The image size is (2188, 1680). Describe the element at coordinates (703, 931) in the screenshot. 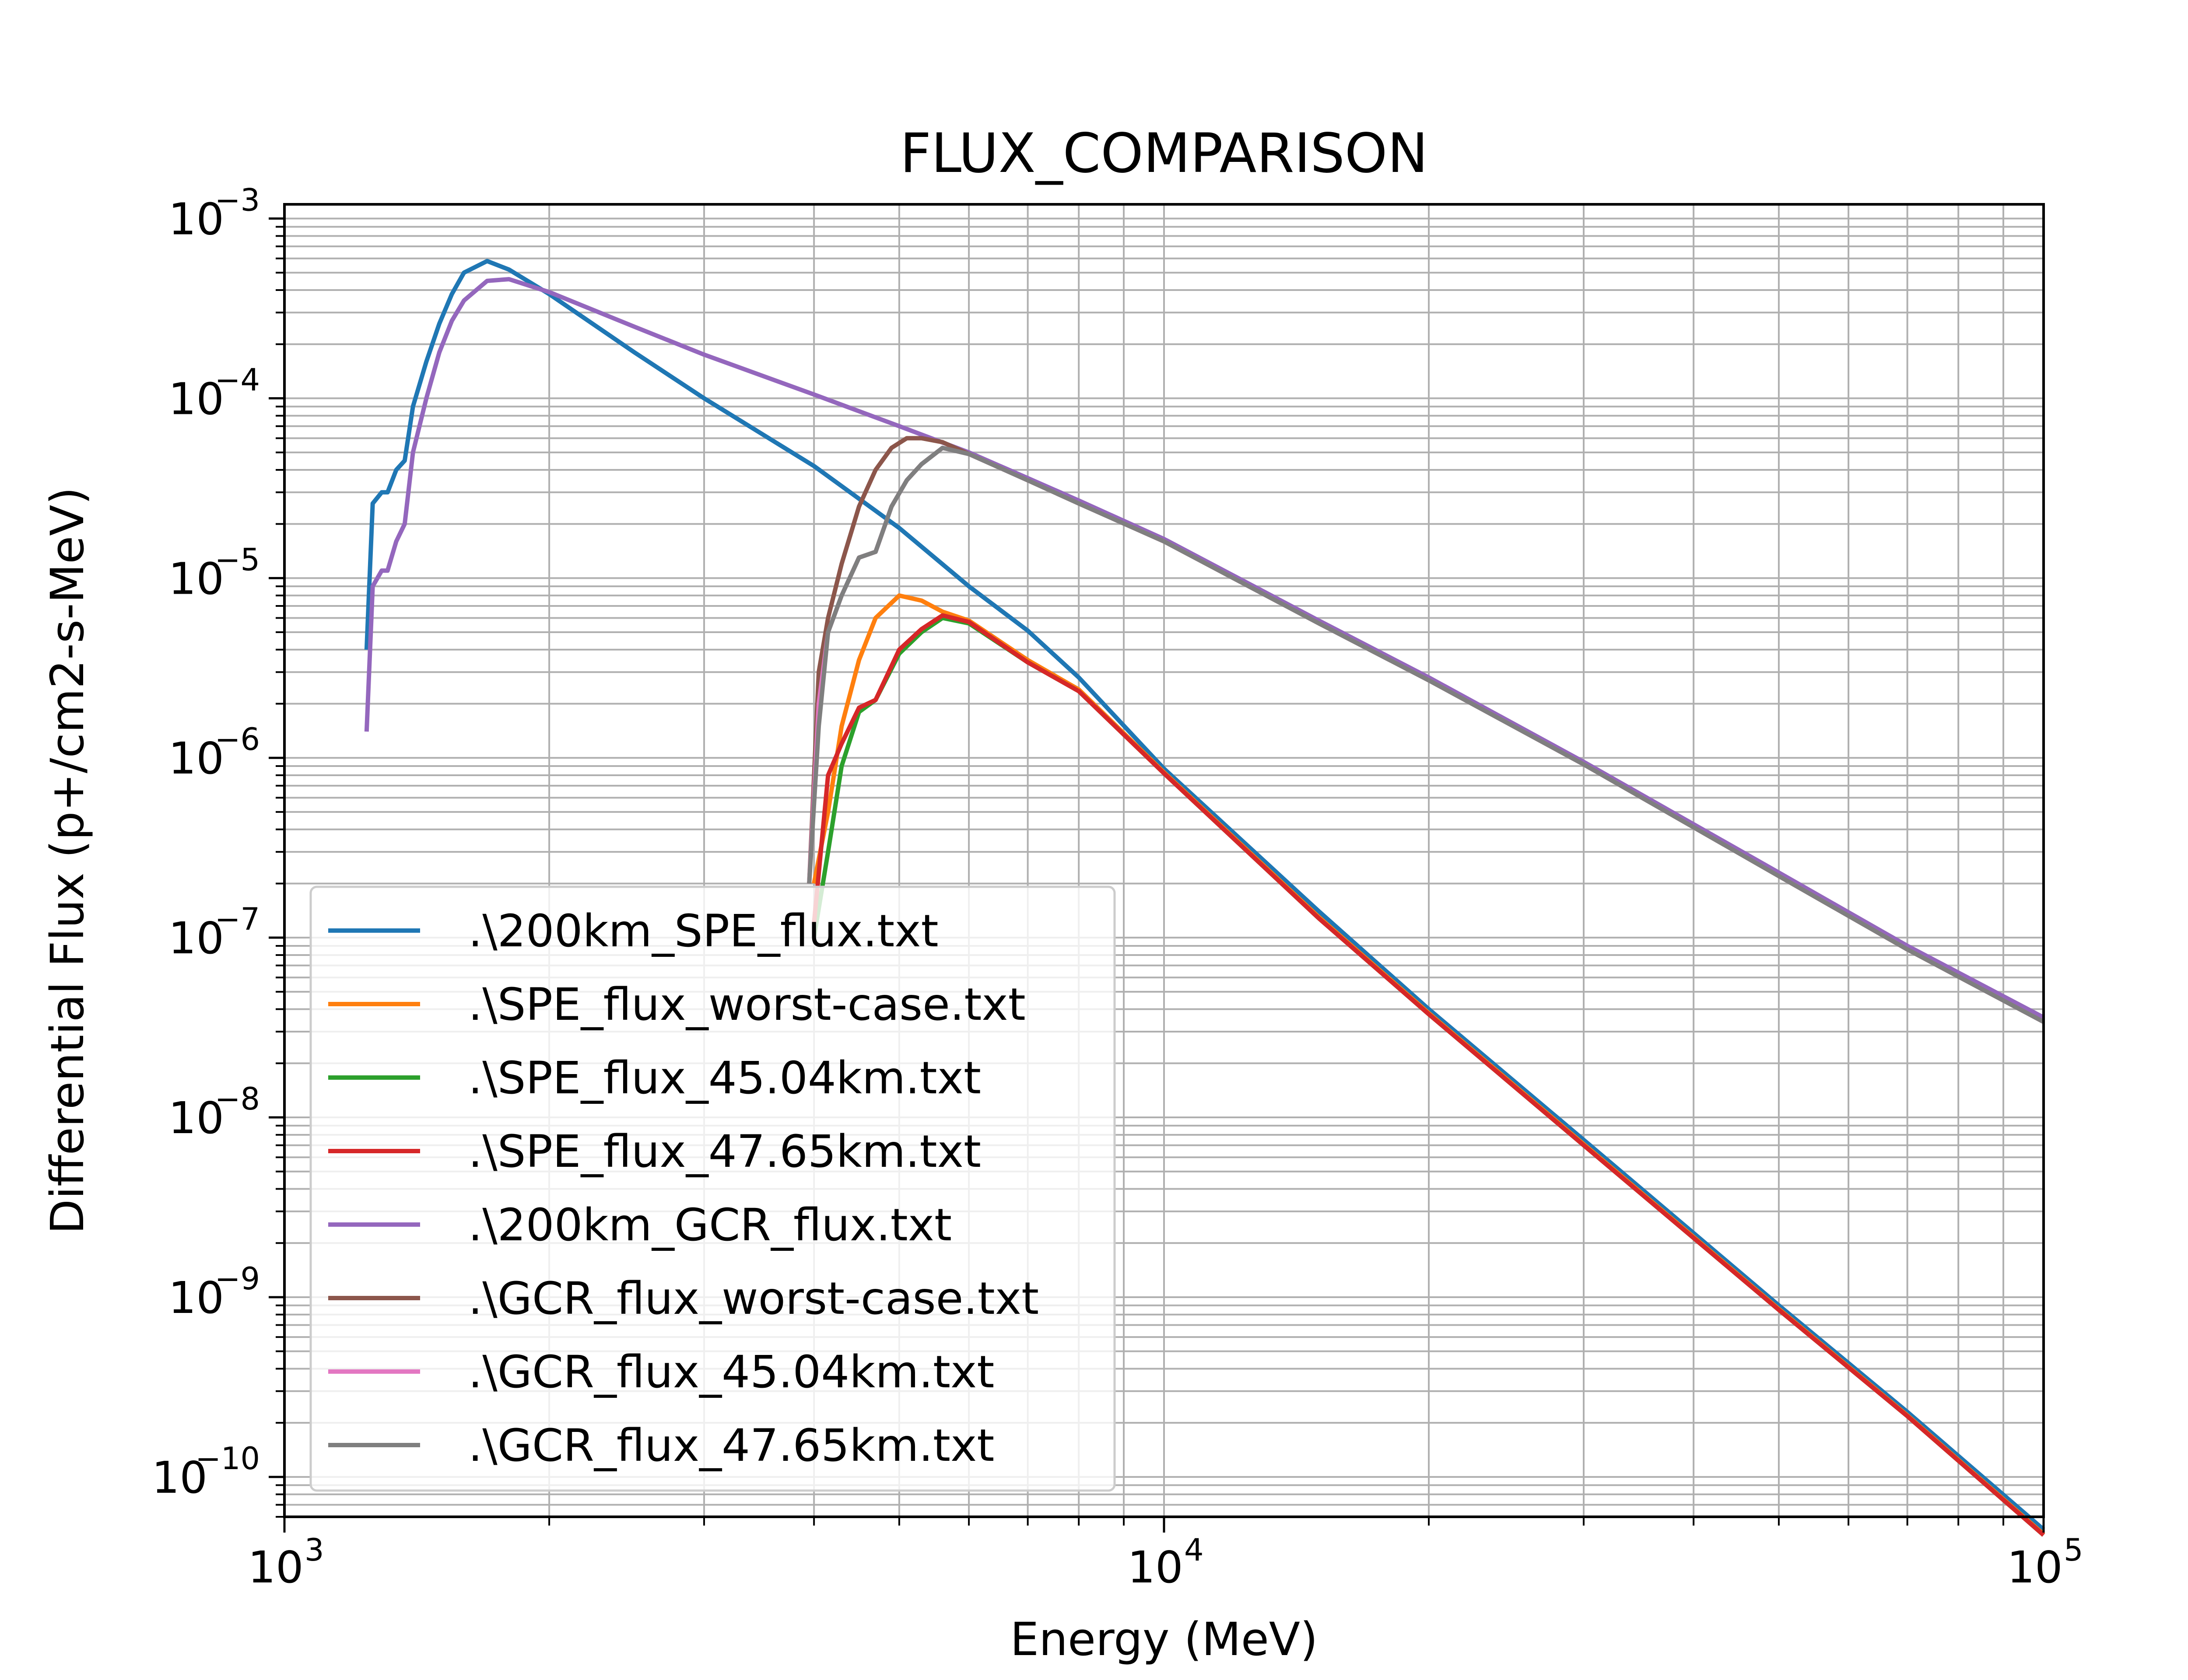

I see `legend-label-1: .\200km_SPE_flux.txt` at that location.